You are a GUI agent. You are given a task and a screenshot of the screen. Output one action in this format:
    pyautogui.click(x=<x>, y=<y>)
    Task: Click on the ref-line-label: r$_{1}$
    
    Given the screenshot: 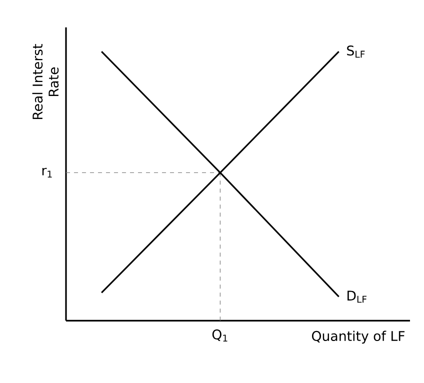 What is the action you would take?
    pyautogui.click(x=47, y=173)
    